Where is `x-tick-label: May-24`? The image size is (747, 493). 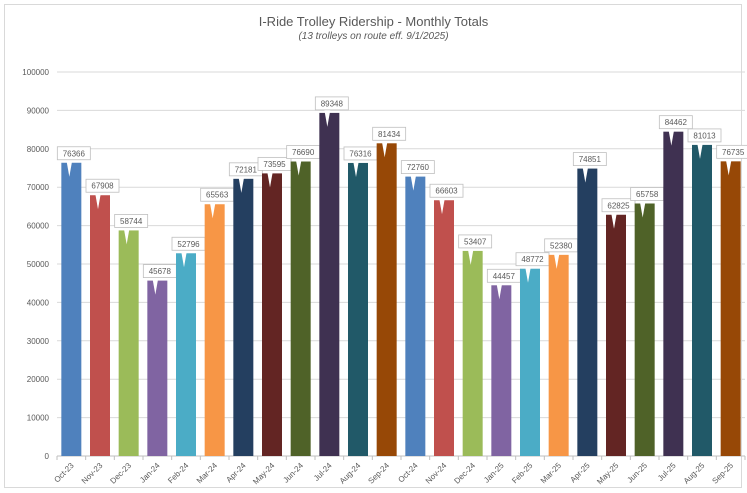
x-tick-label: May-24 is located at coordinates (264, 474).